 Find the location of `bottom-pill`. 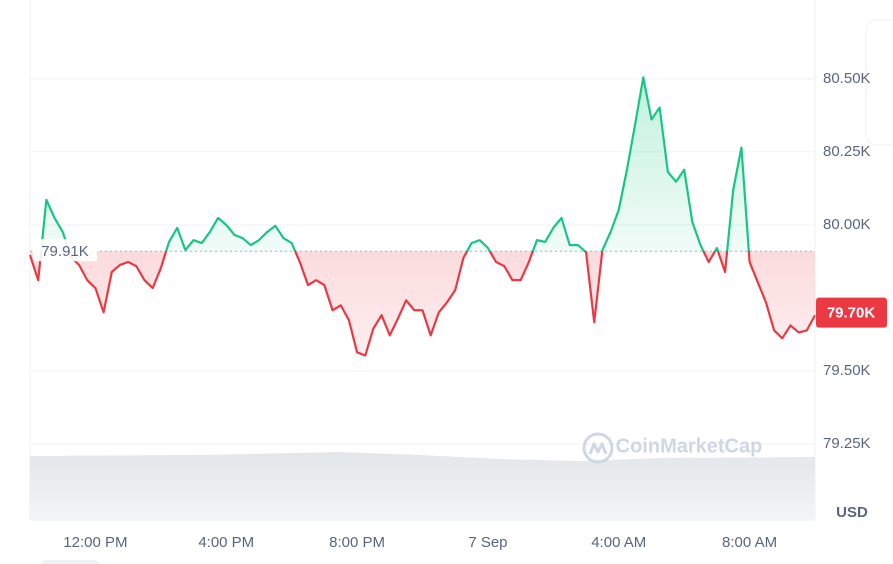

bottom-pill is located at coordinates (70, 562).